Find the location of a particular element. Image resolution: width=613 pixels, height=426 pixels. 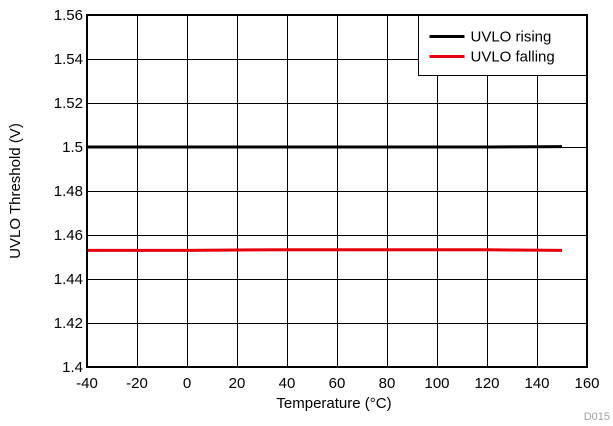

x-tick-labels: -40 -20 0 20 40 60 80 100 120 140 160 is located at coordinates (337, 383).